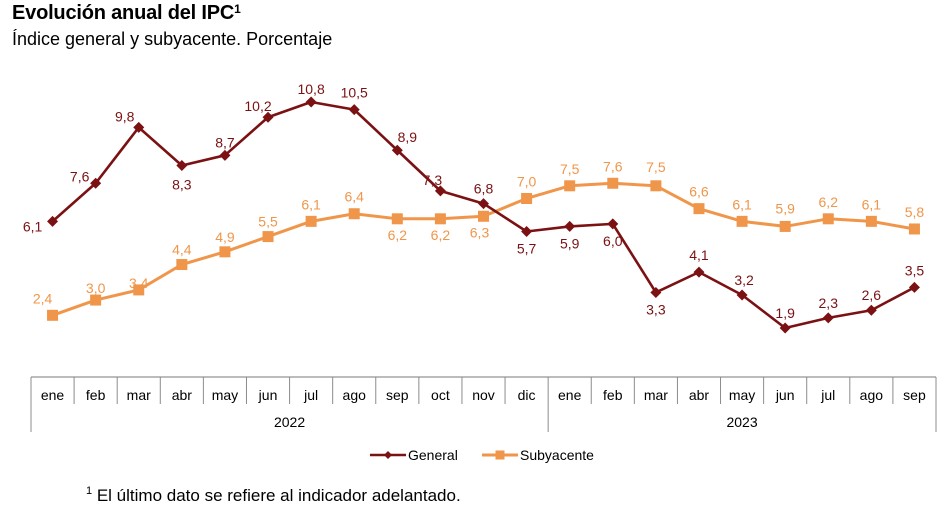  What do you see at coordinates (570, 243) in the screenshot?
I see `data-label-general: 5,9` at bounding box center [570, 243].